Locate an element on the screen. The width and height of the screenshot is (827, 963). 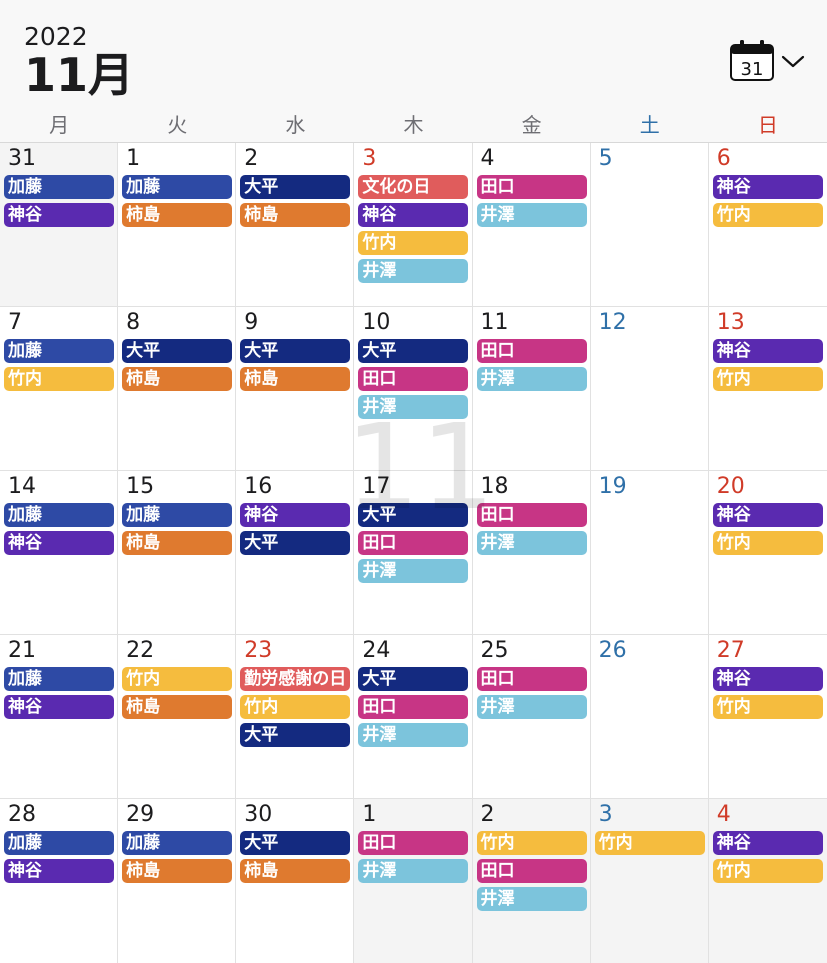
day-cell: 17 大平 田口 井澤 is located at coordinates (413, 552).